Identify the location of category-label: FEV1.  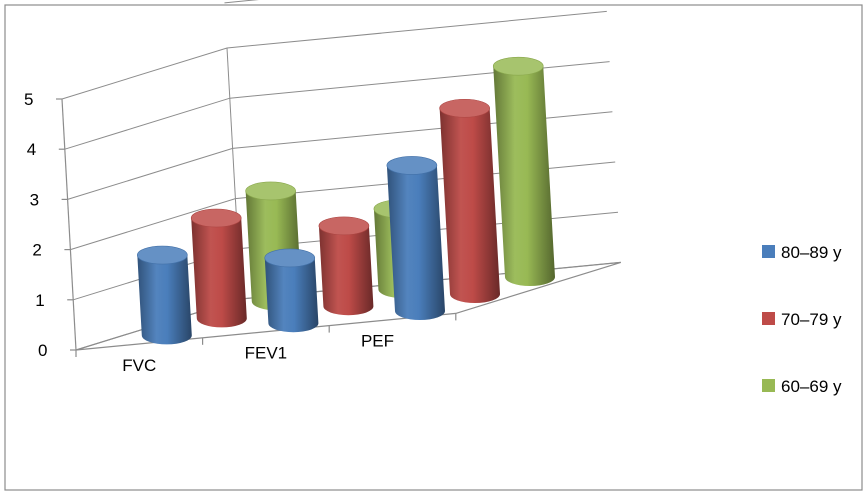
(266, 353).